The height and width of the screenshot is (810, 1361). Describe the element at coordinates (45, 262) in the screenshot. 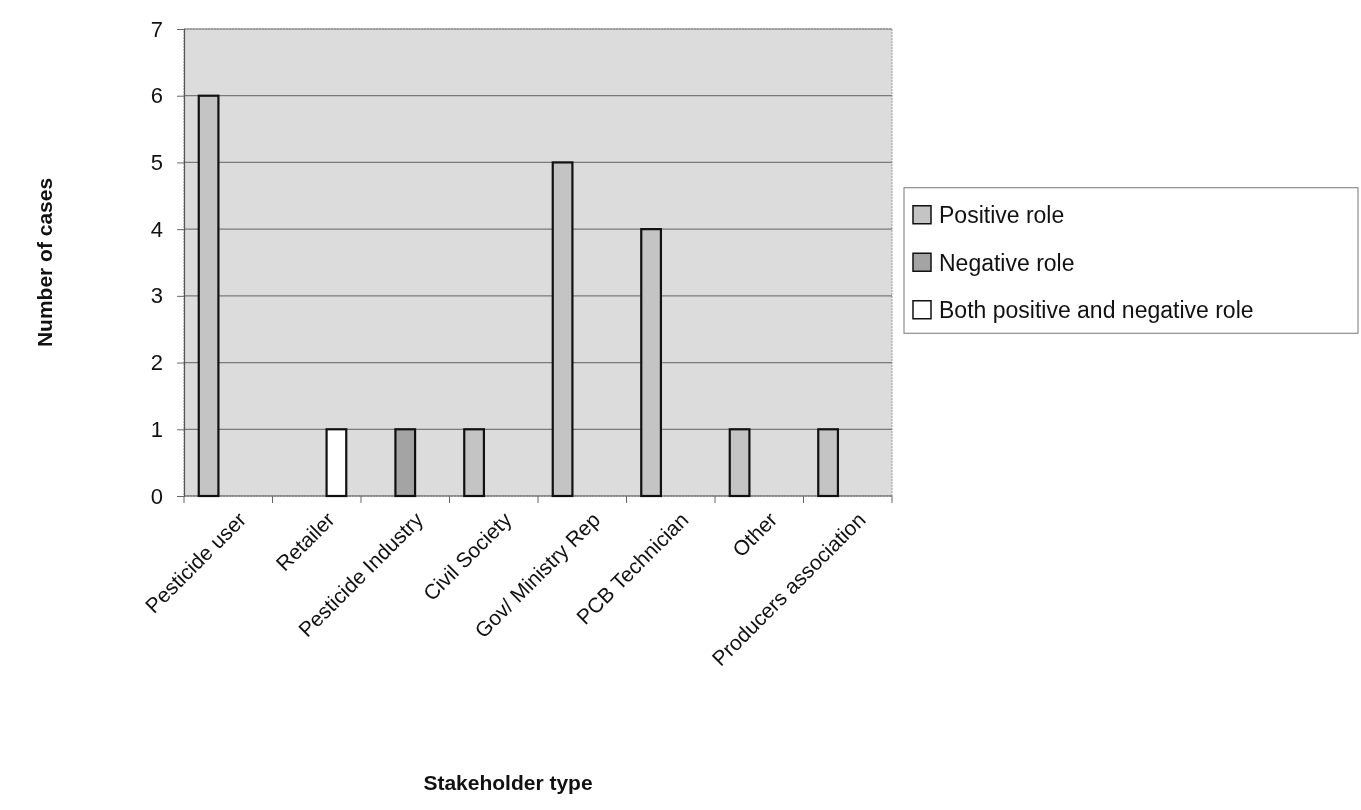

I see `y-axis-title: Number of cases` at that location.